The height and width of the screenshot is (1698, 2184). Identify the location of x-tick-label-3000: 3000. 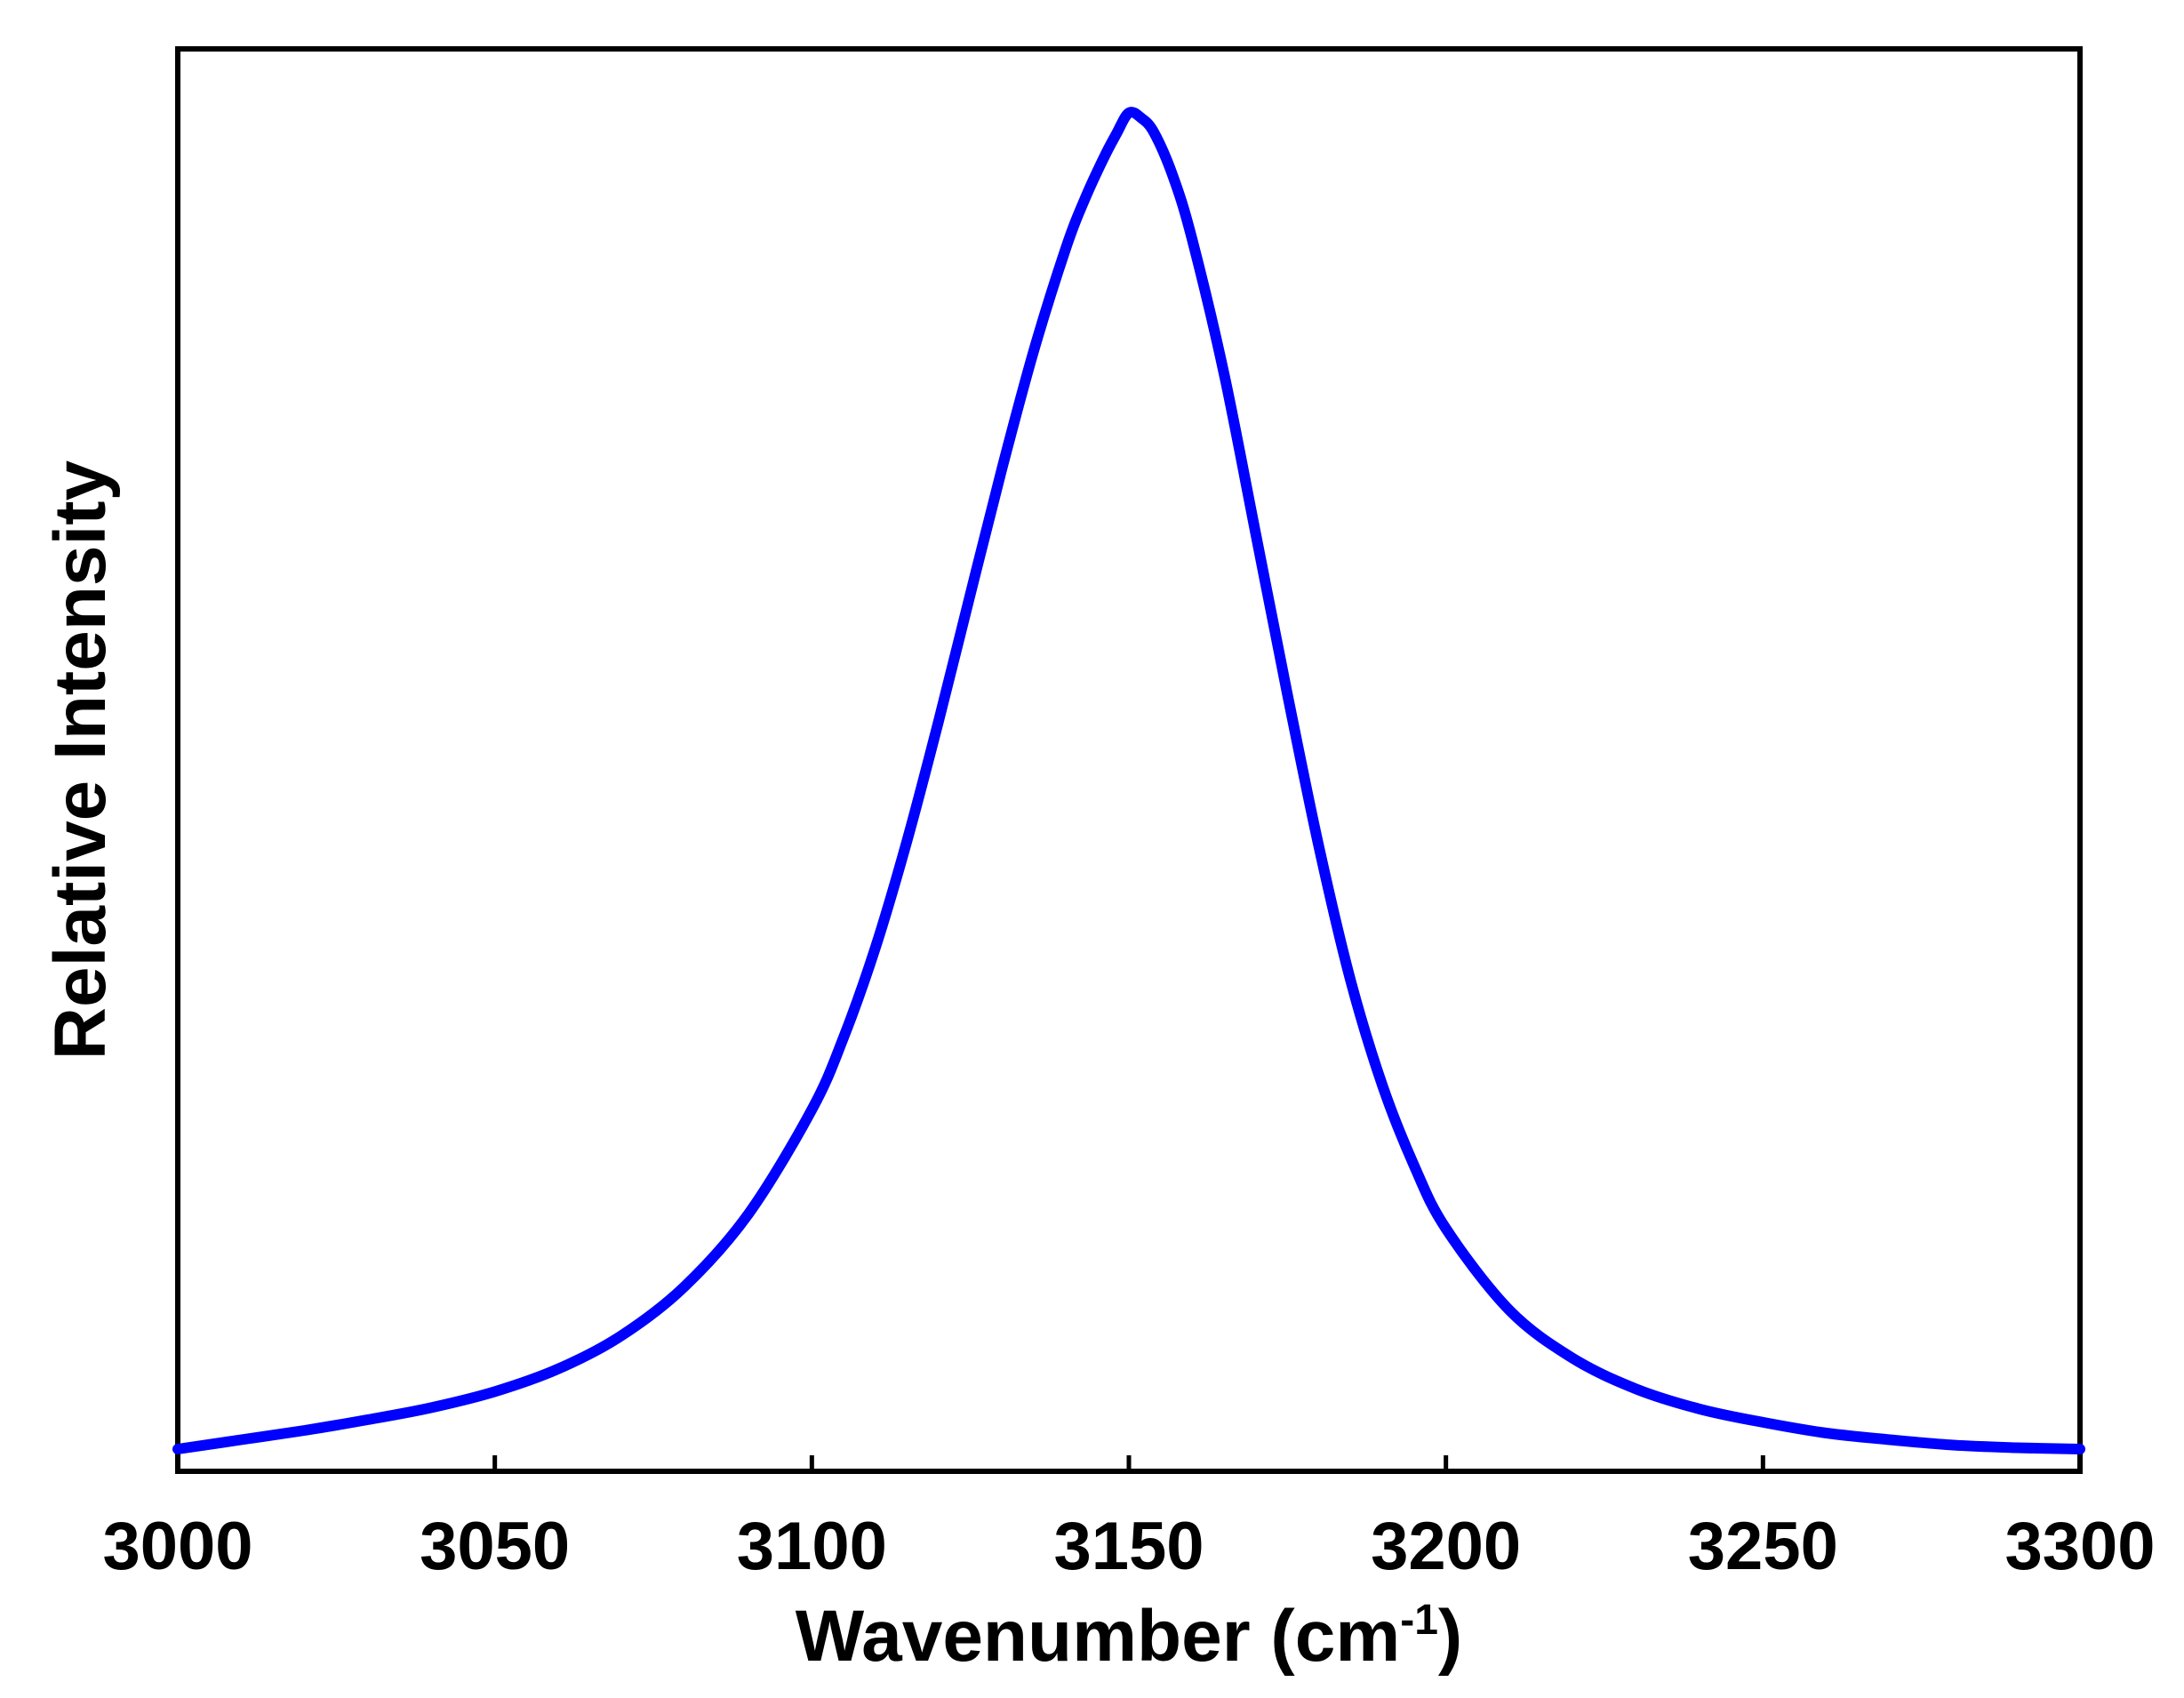
(177, 1546).